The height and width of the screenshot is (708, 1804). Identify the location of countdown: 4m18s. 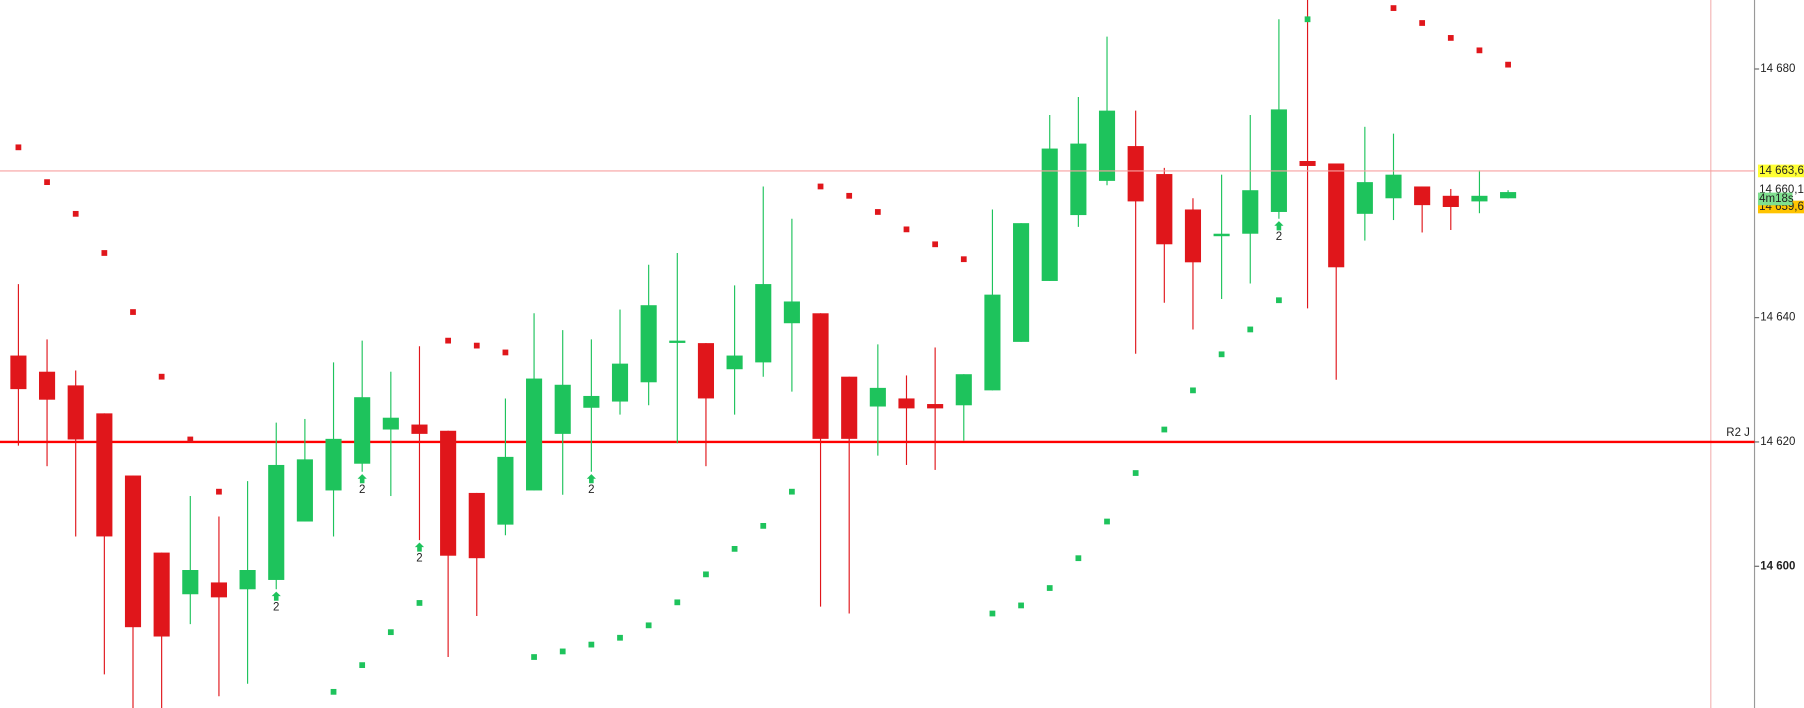
(1776, 199).